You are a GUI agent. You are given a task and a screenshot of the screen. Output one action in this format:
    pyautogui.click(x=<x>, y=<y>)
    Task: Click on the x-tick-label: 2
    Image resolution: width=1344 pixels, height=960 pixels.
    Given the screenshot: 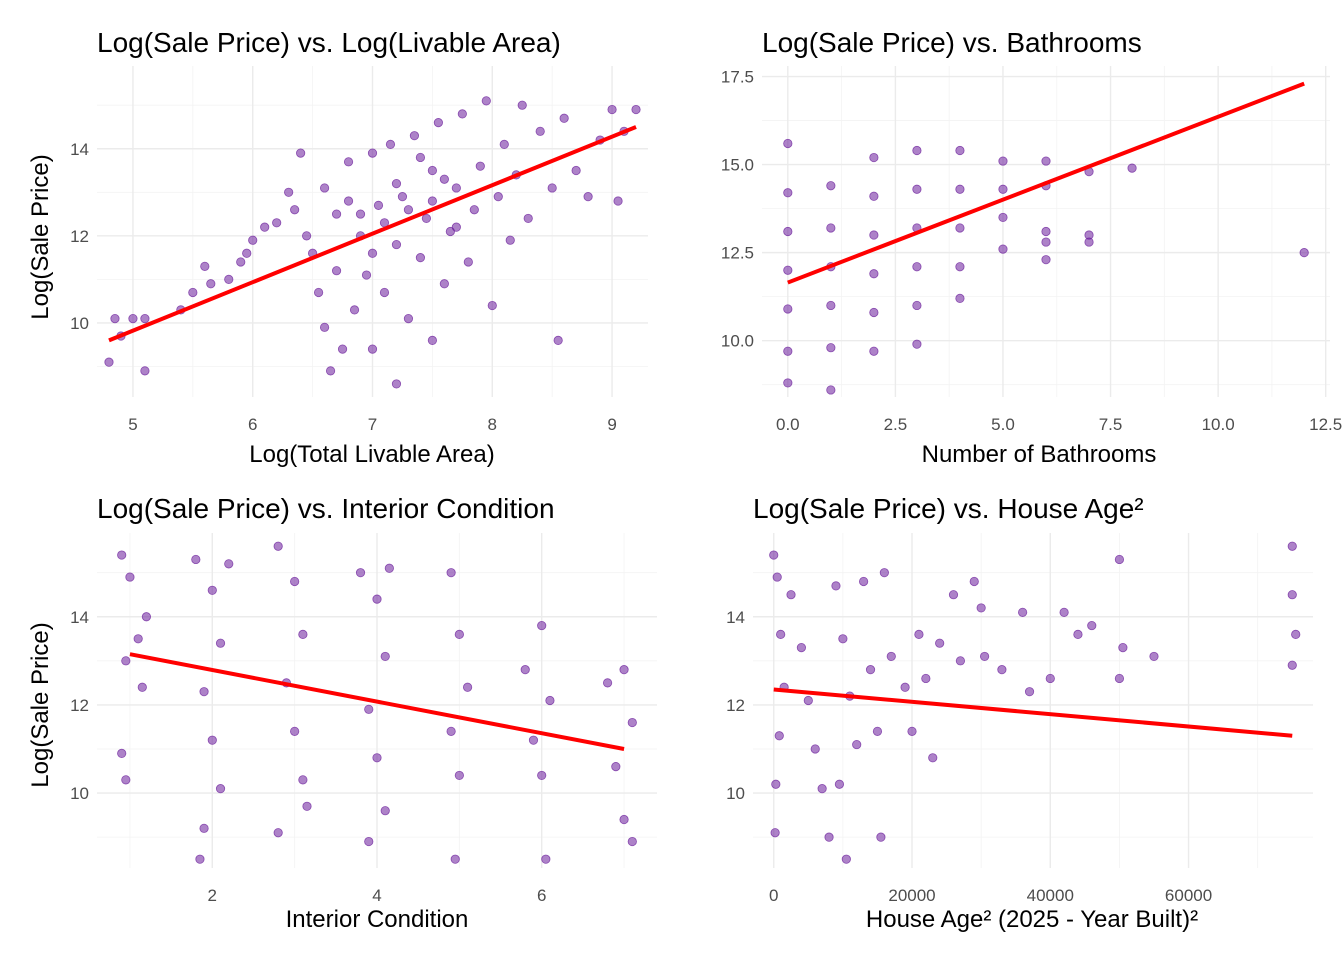 What is the action you would take?
    pyautogui.click(x=212, y=895)
    